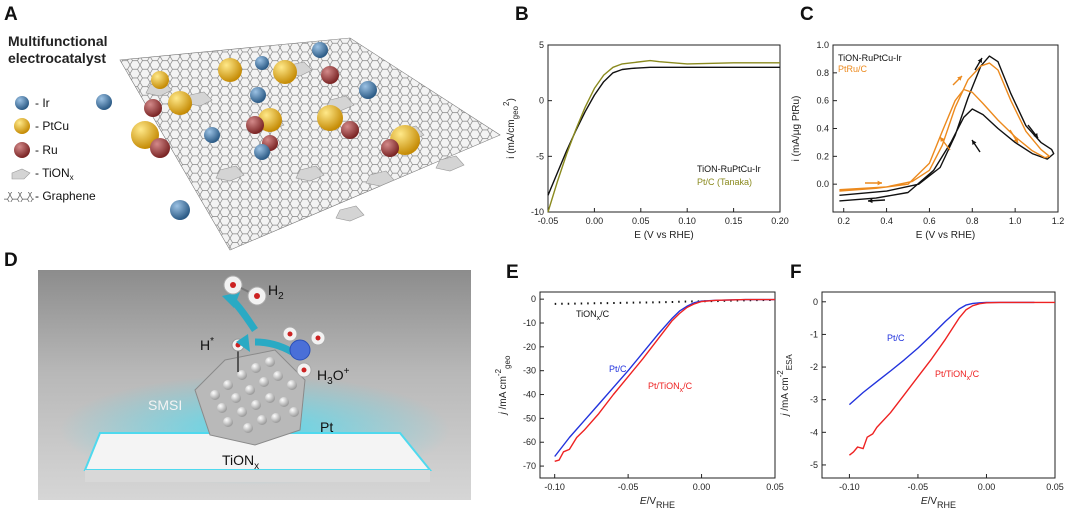  Describe the element at coordinates (503, 385) in the screenshot. I see `y-axis-label-e: j /mA cm-2geo` at that location.